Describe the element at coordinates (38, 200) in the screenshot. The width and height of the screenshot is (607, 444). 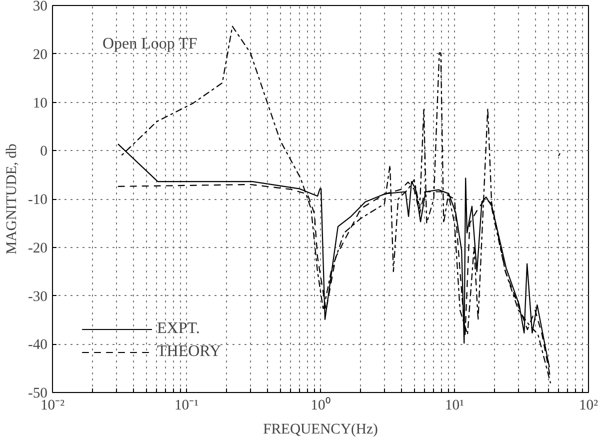
I see `y-tick-label: -10` at that location.